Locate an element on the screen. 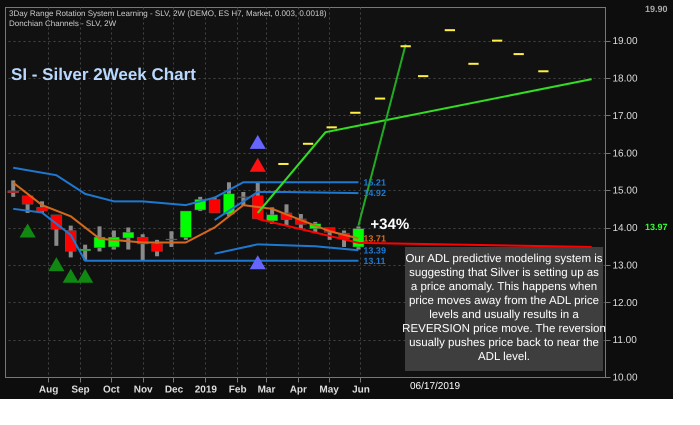  y-tick-label: 11.00 is located at coordinates (625, 340).